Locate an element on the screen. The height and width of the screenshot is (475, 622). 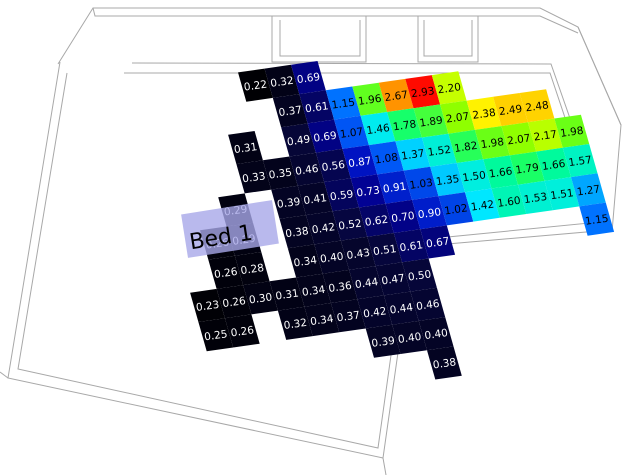
grid-cell-value: 0.56 is located at coordinates (333, 166).